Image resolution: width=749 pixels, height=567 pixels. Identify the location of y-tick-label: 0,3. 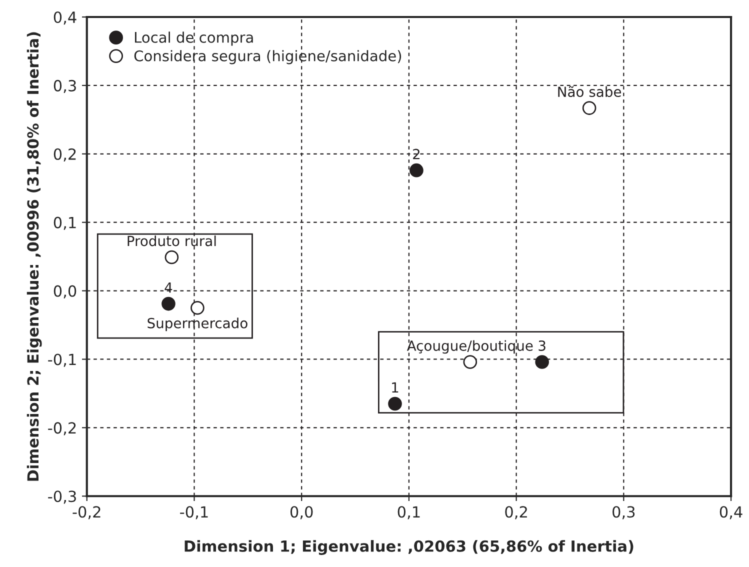
(65, 87).